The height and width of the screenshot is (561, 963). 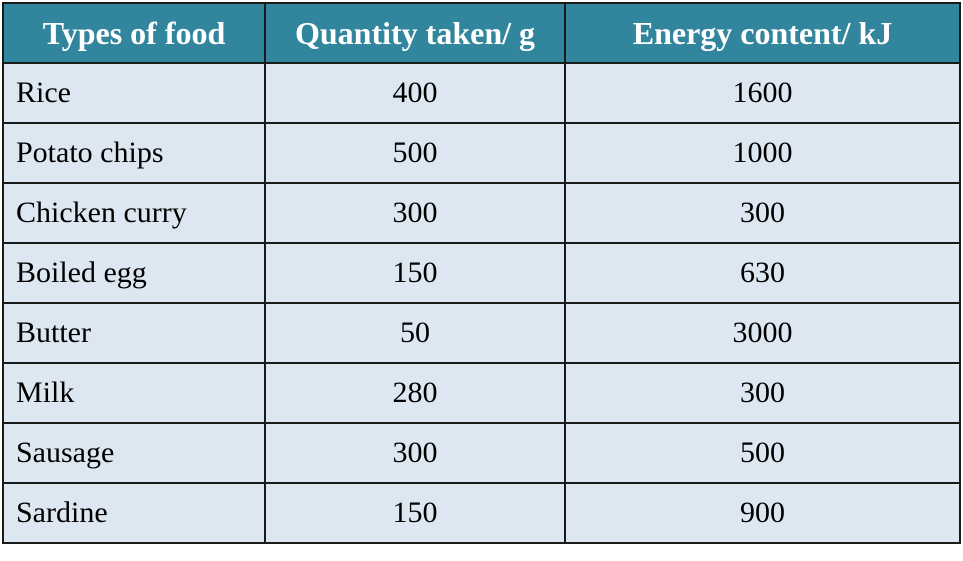 What do you see at coordinates (134, 33) in the screenshot?
I see `column-header-food-type: Types of food` at bounding box center [134, 33].